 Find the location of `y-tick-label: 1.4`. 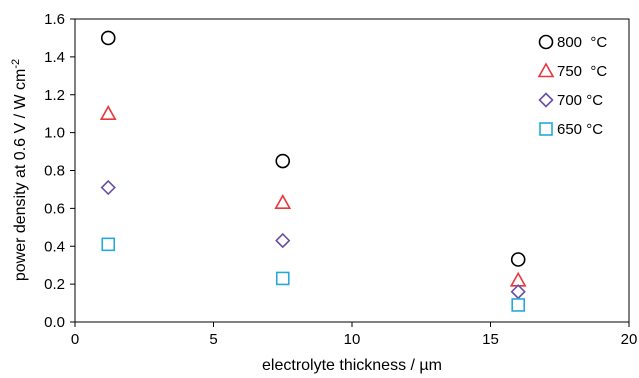

y-tick-label: 1.4 is located at coordinates (54, 57).